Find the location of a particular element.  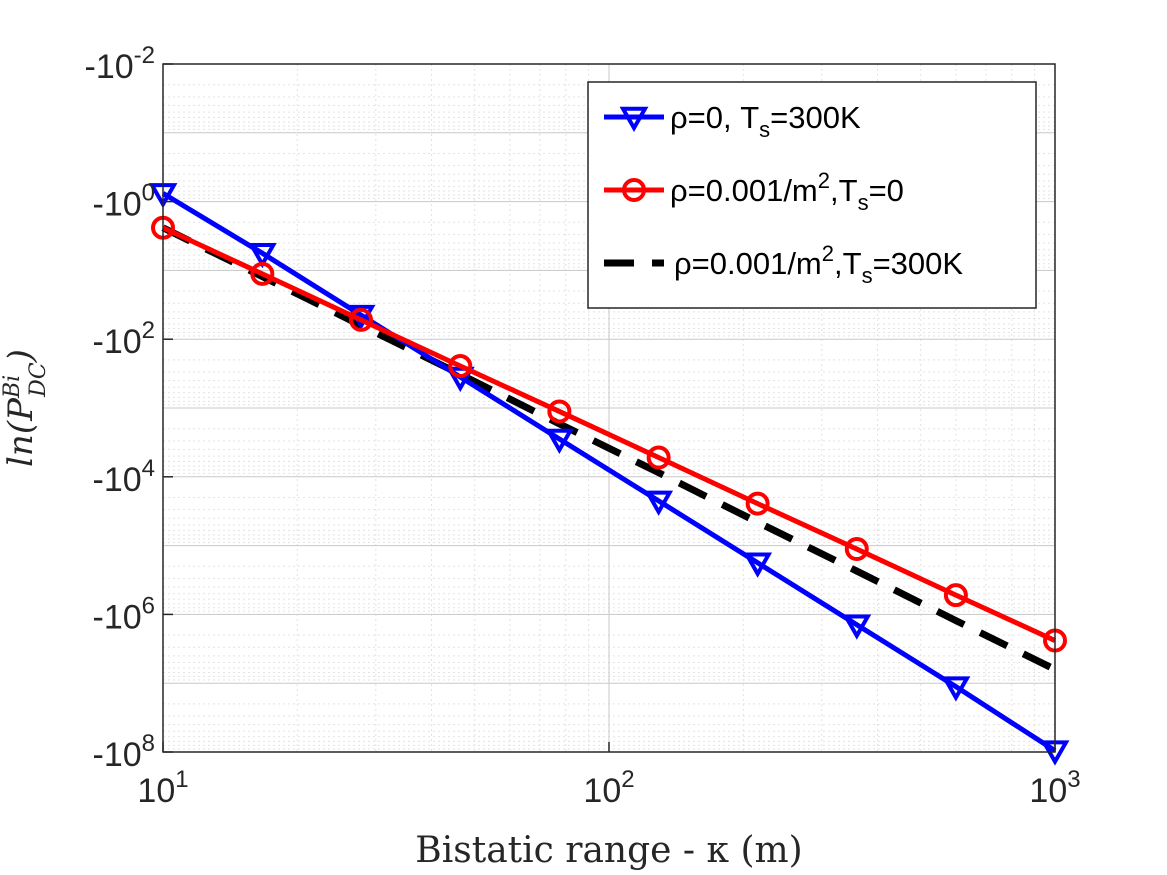

y-axis-label: ln(PBiDC) is located at coordinates (25, 408).